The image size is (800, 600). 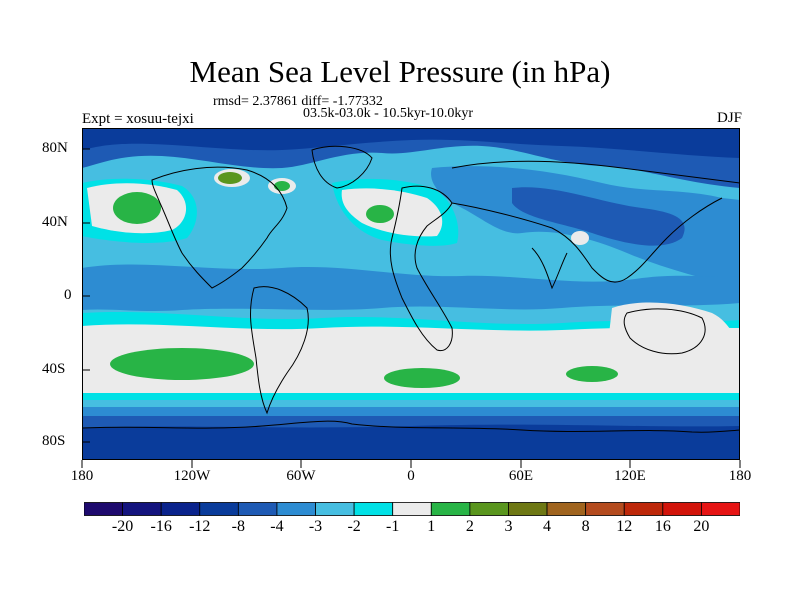 What do you see at coordinates (508, 526) in the screenshot?
I see `colorbar-label: 3` at bounding box center [508, 526].